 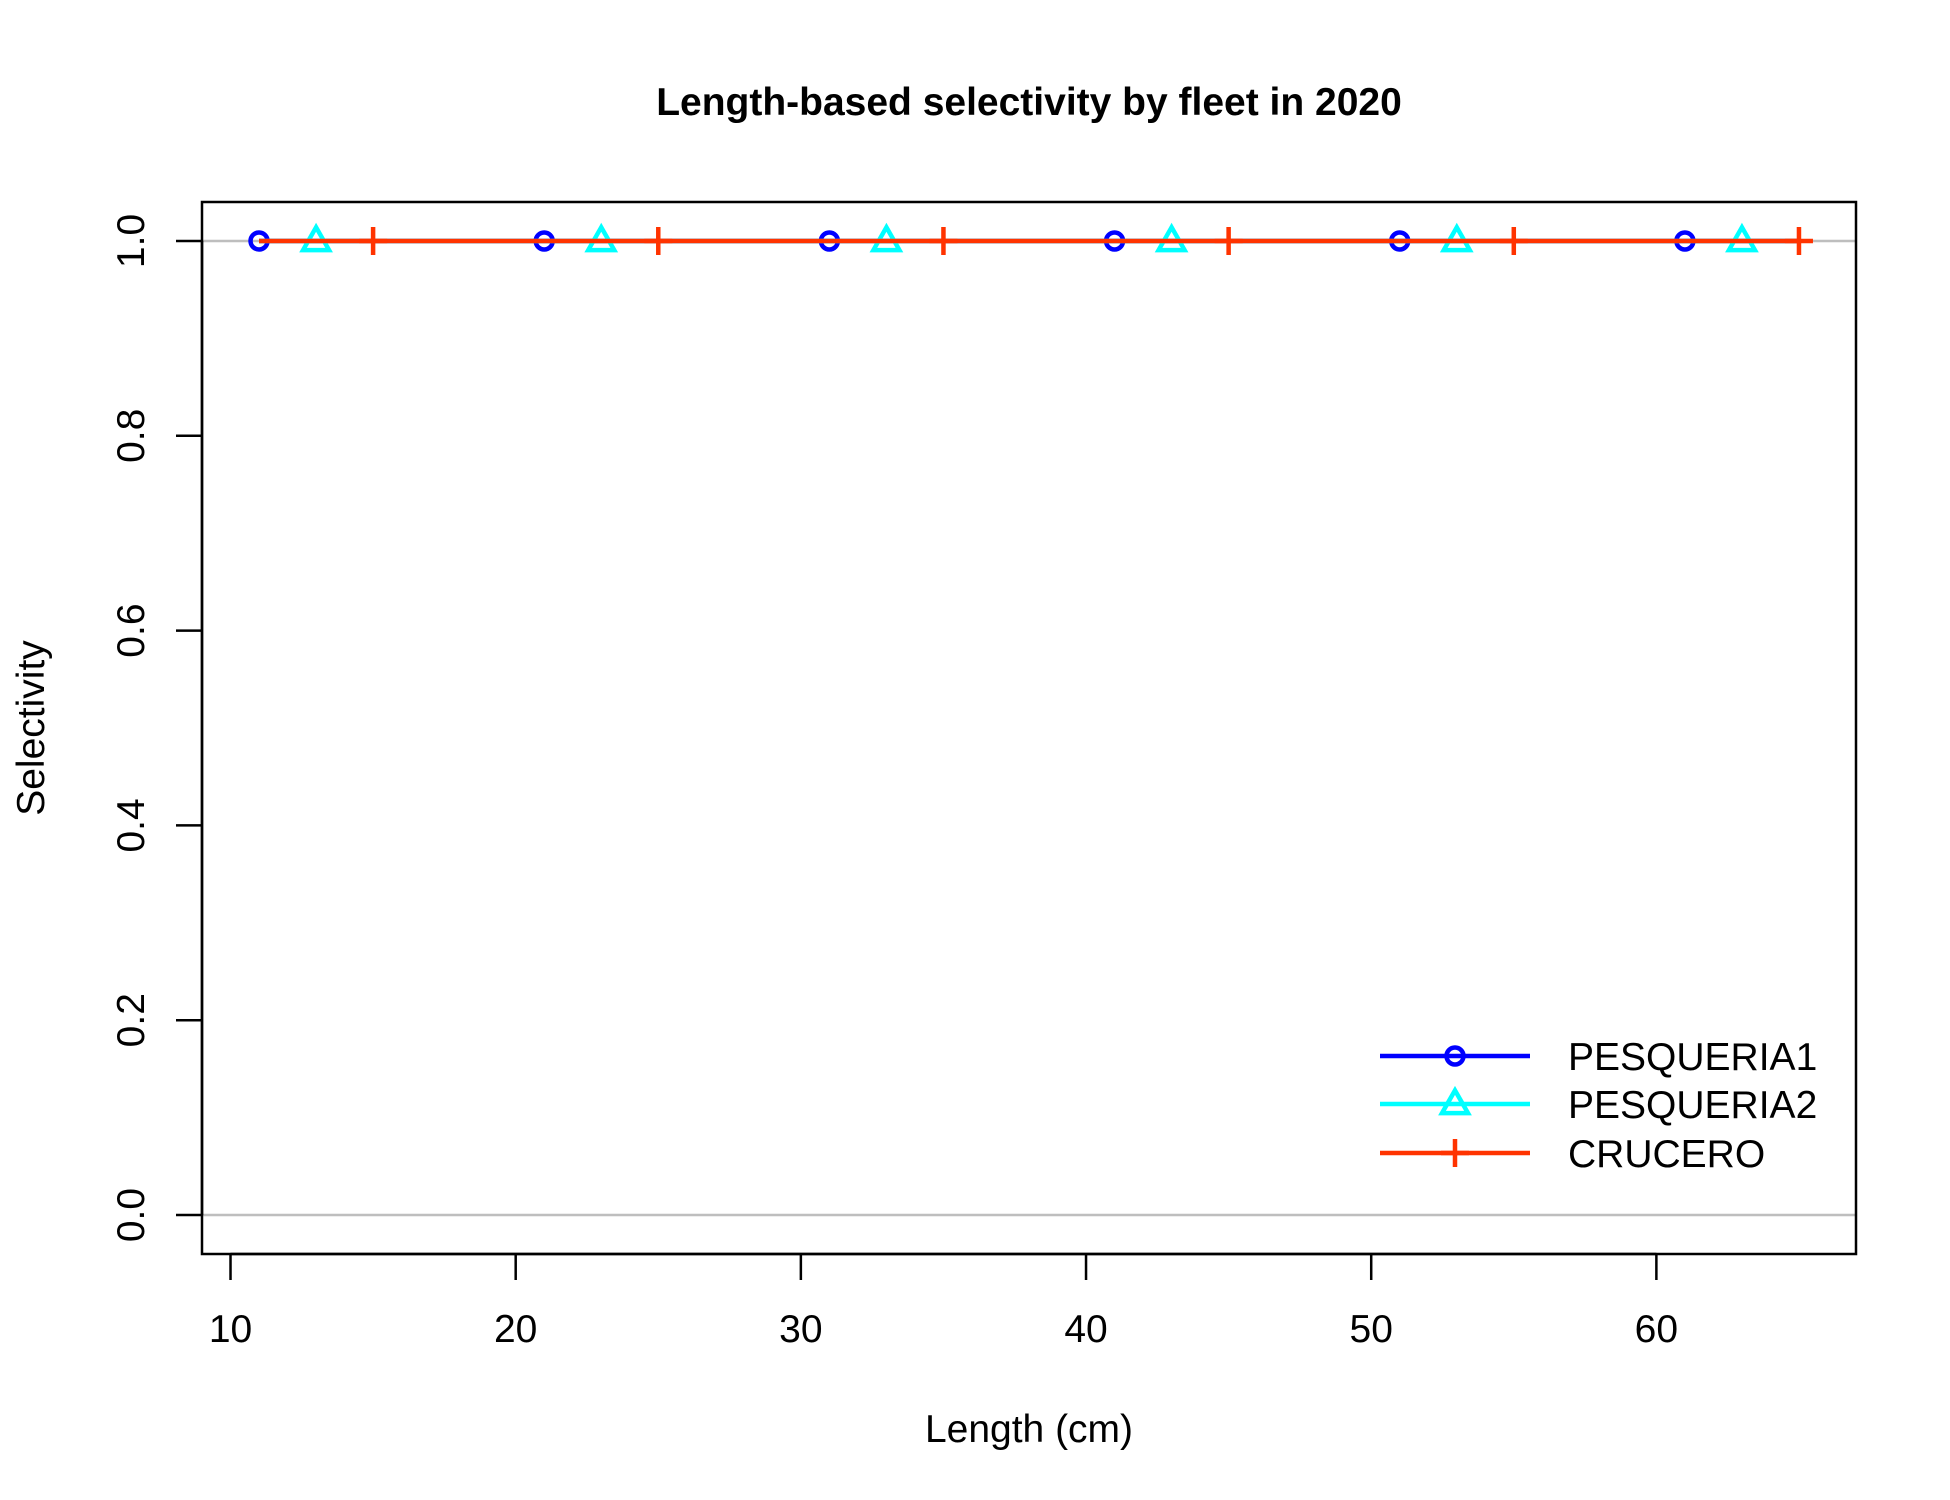 I want to click on x-tick-label: 20, so click(x=515, y=1329).